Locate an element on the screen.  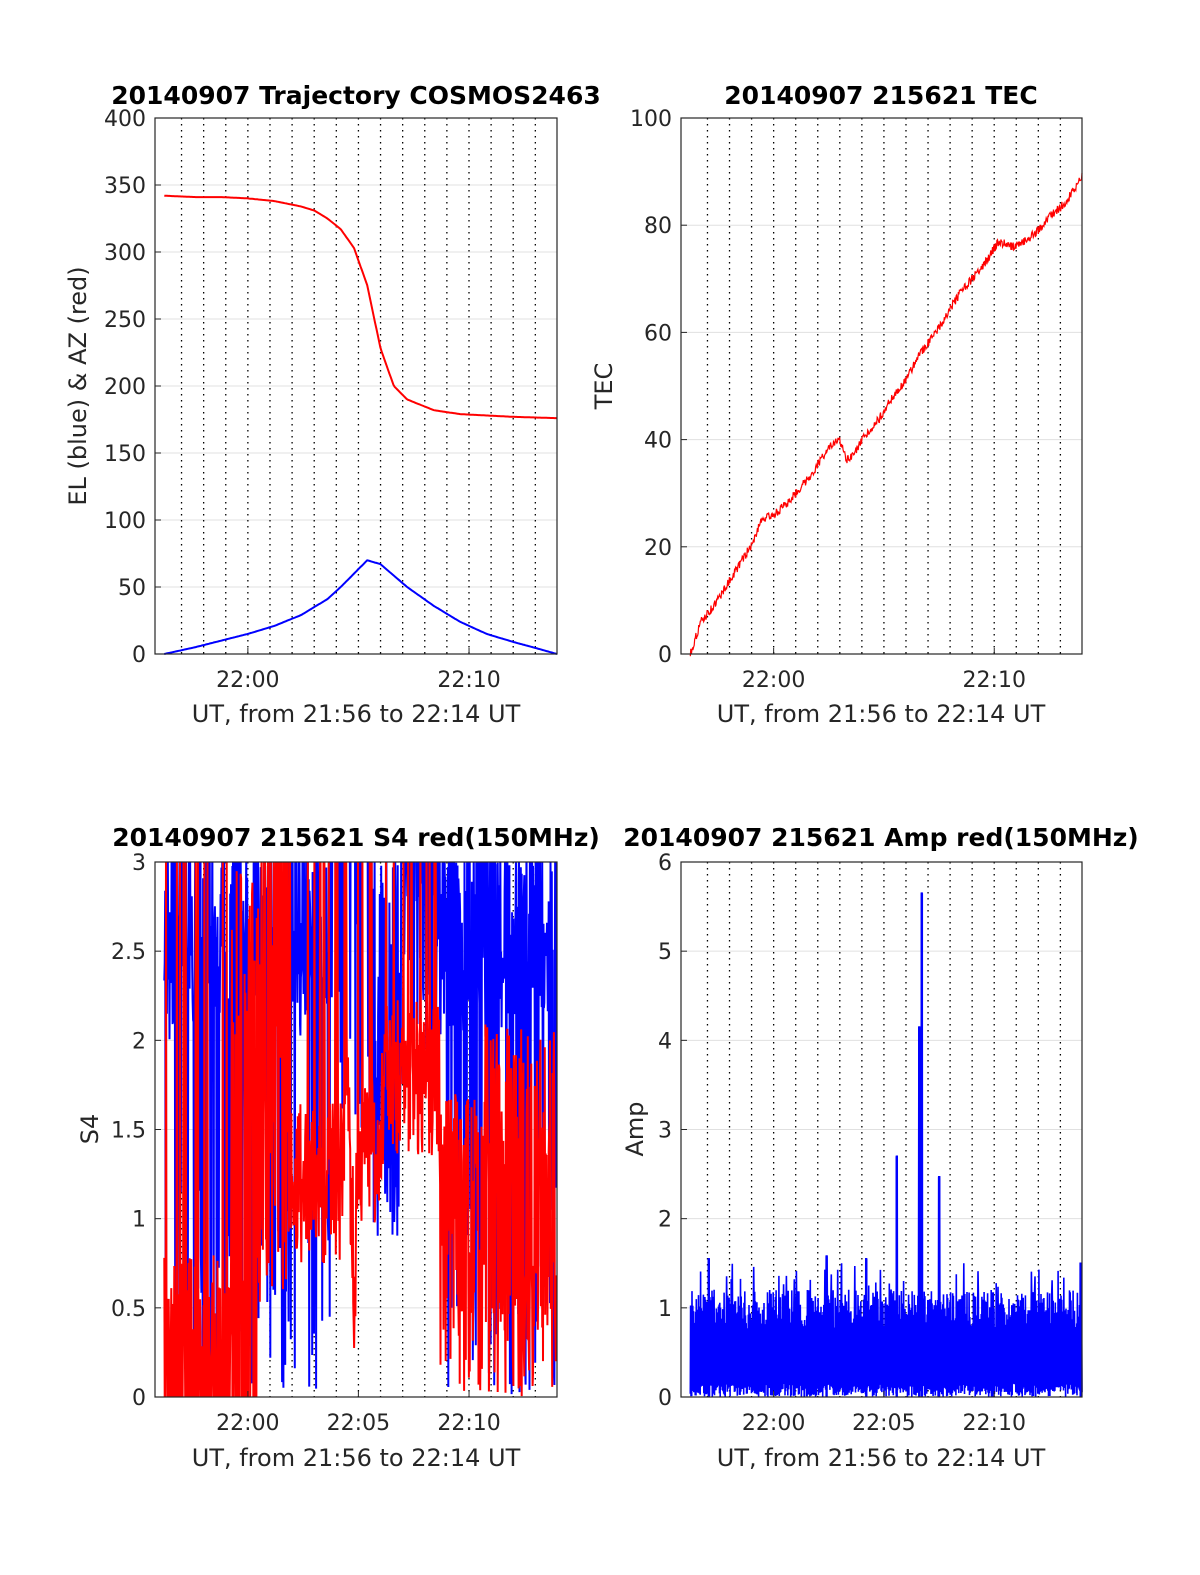
y-tick-label: 200 is located at coordinates (125, 387).